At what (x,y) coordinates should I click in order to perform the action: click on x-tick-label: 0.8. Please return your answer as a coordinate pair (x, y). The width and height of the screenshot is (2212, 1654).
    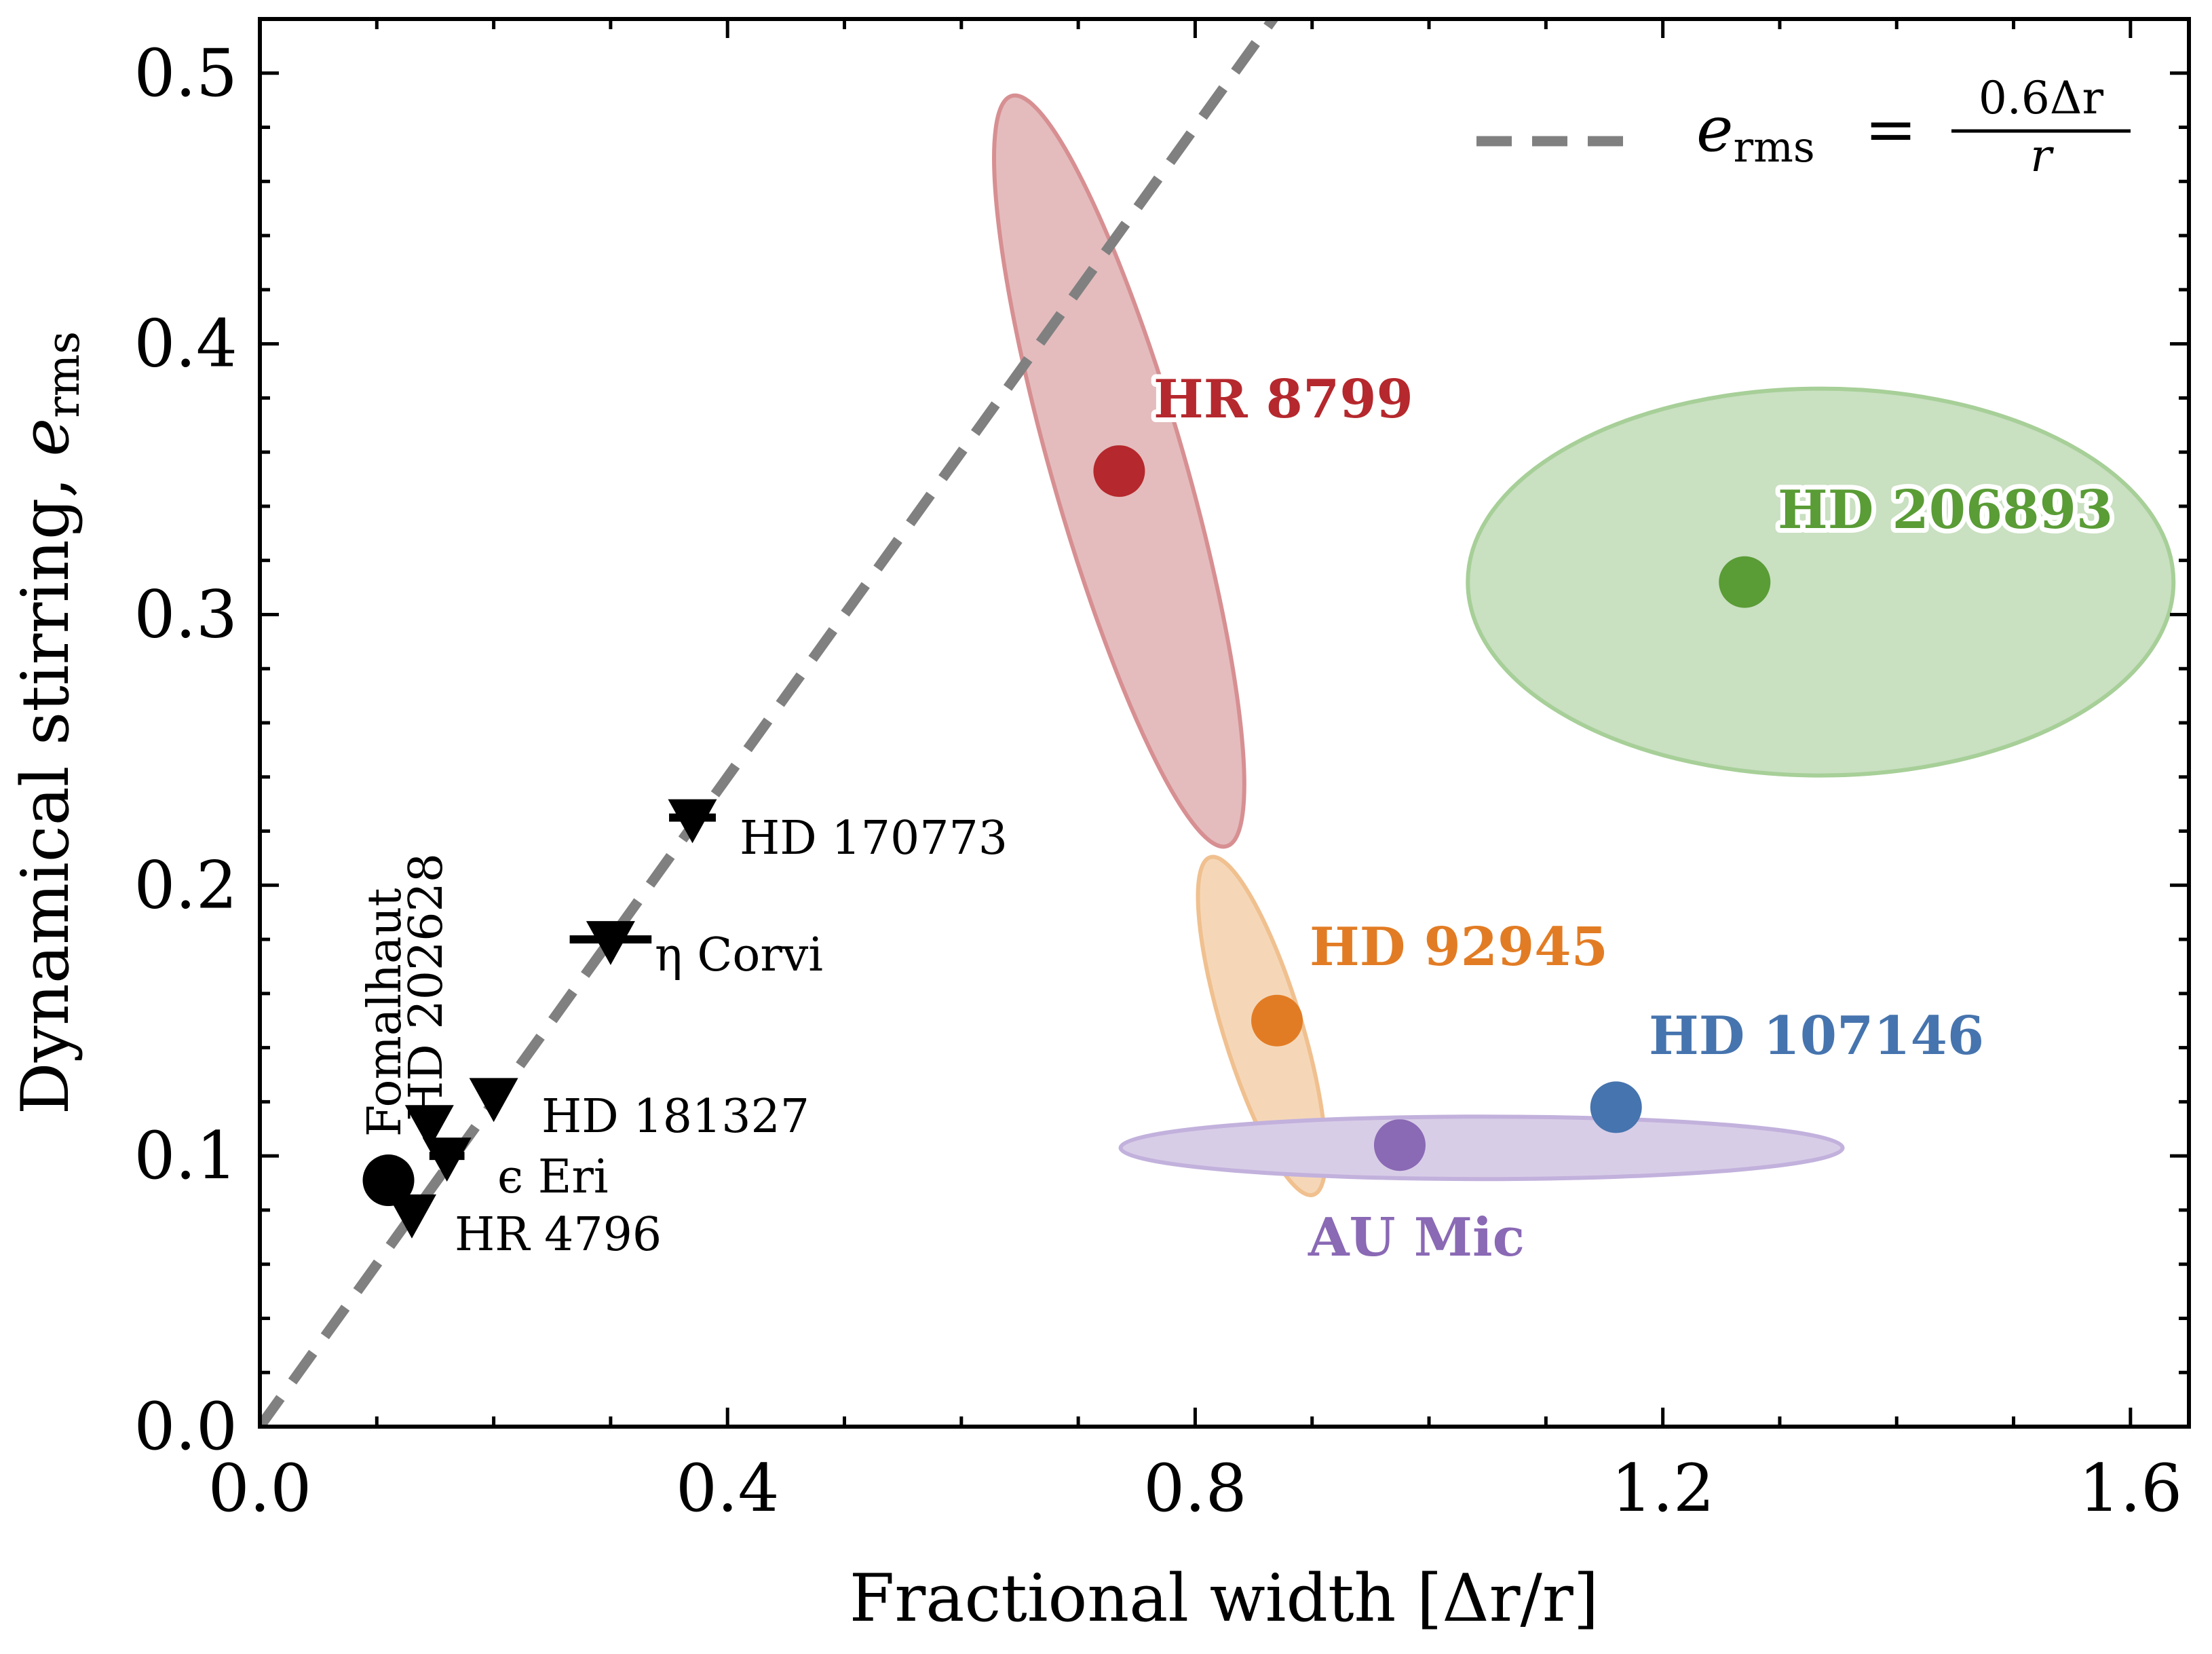
    Looking at the image, I should click on (1195, 1488).